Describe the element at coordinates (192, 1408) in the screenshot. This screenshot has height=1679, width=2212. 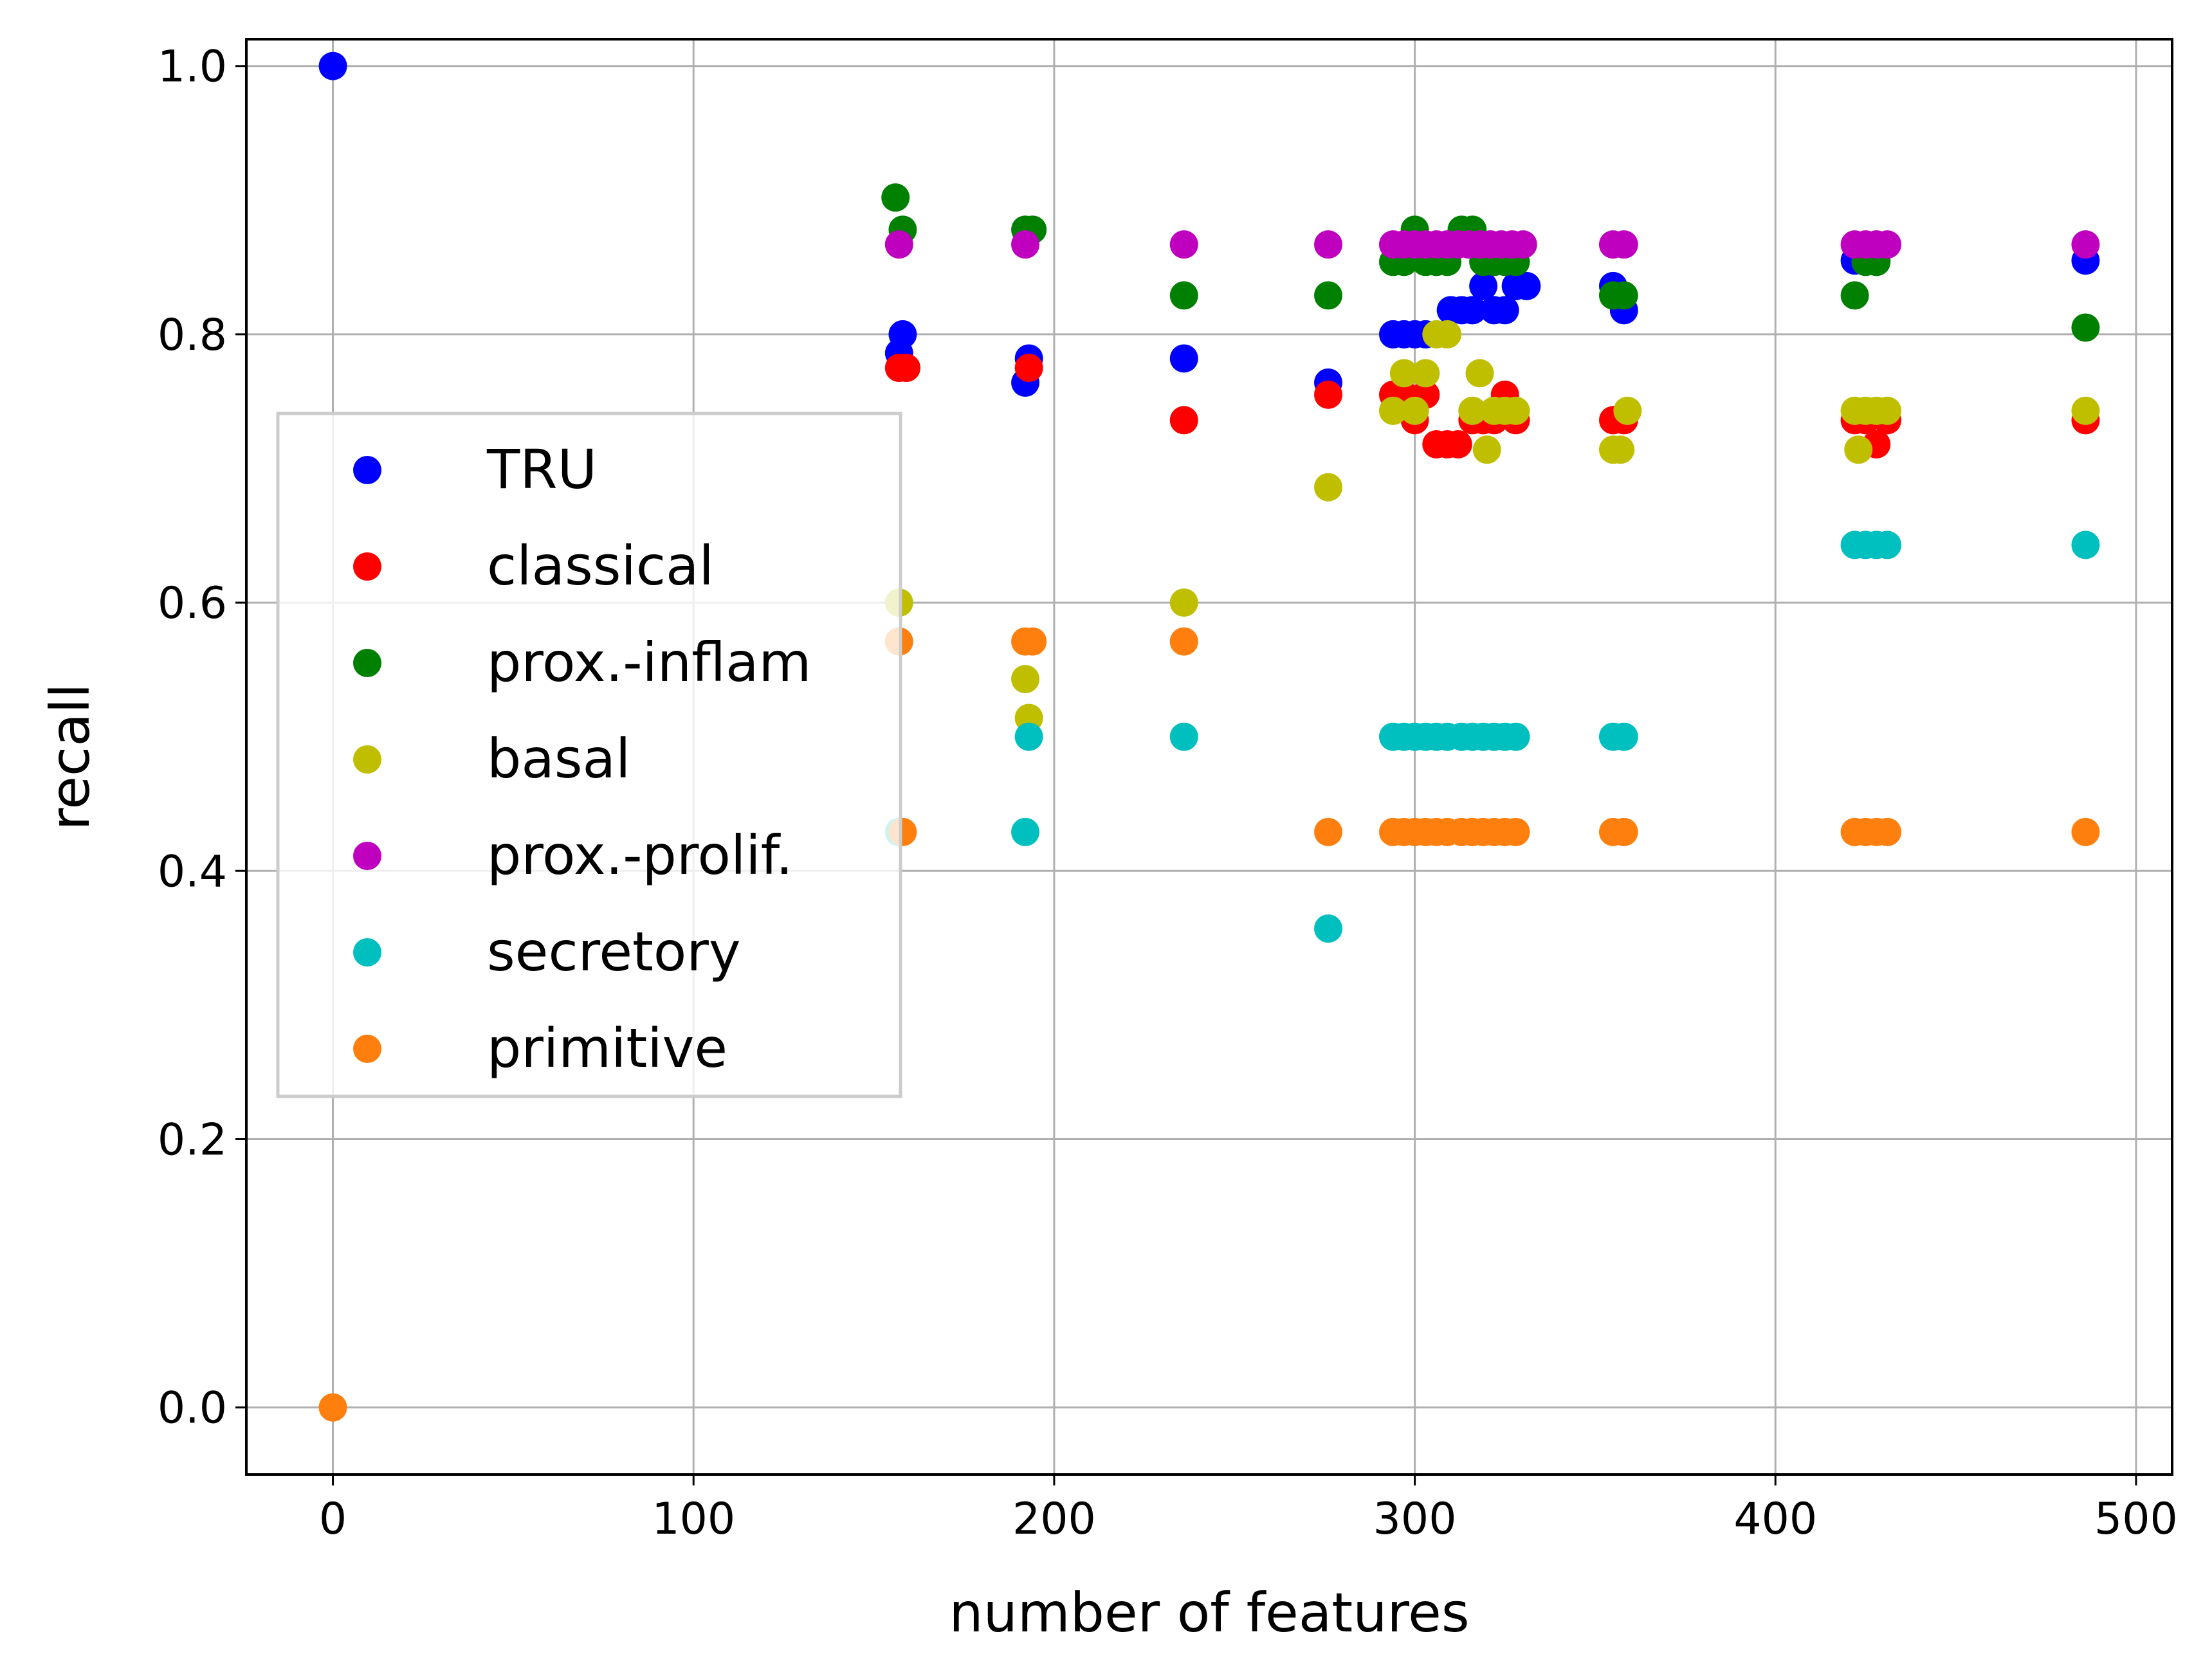
I see `y-tick-label: 0.0` at that location.